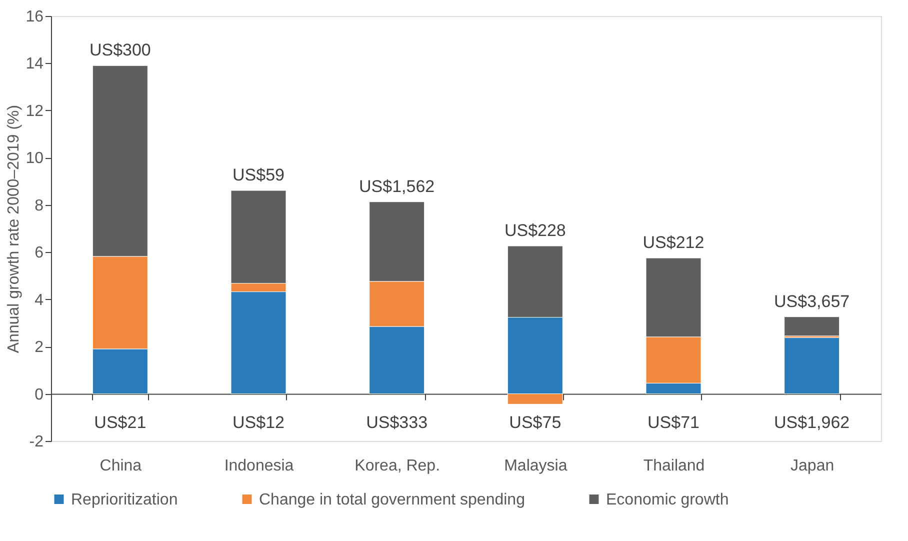 The width and height of the screenshot is (908, 541). What do you see at coordinates (397, 422) in the screenshot?
I see `annotation: US$333` at bounding box center [397, 422].